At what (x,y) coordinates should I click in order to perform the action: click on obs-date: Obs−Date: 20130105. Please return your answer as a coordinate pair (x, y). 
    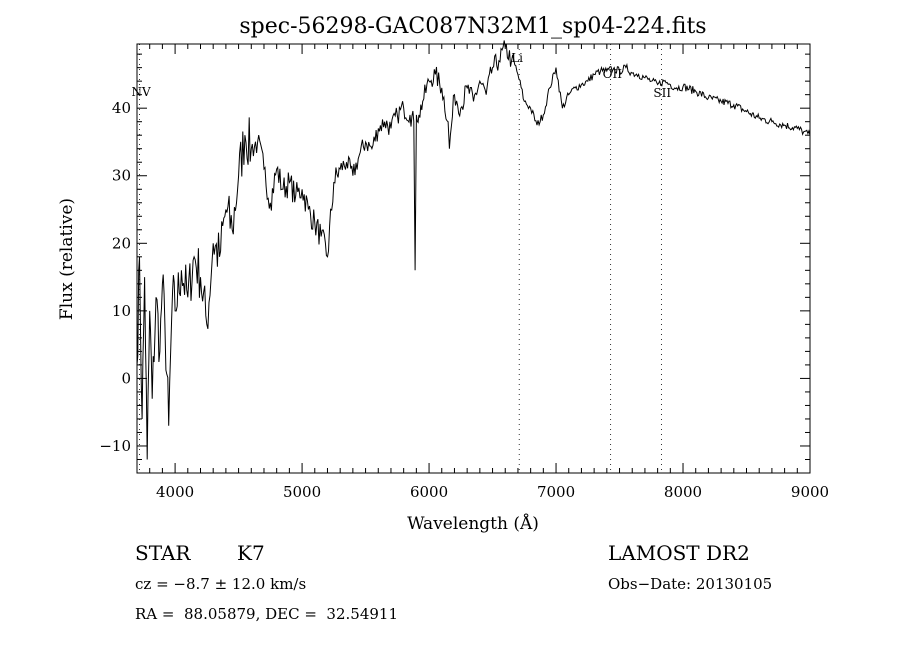
    Looking at the image, I should click on (690, 584).